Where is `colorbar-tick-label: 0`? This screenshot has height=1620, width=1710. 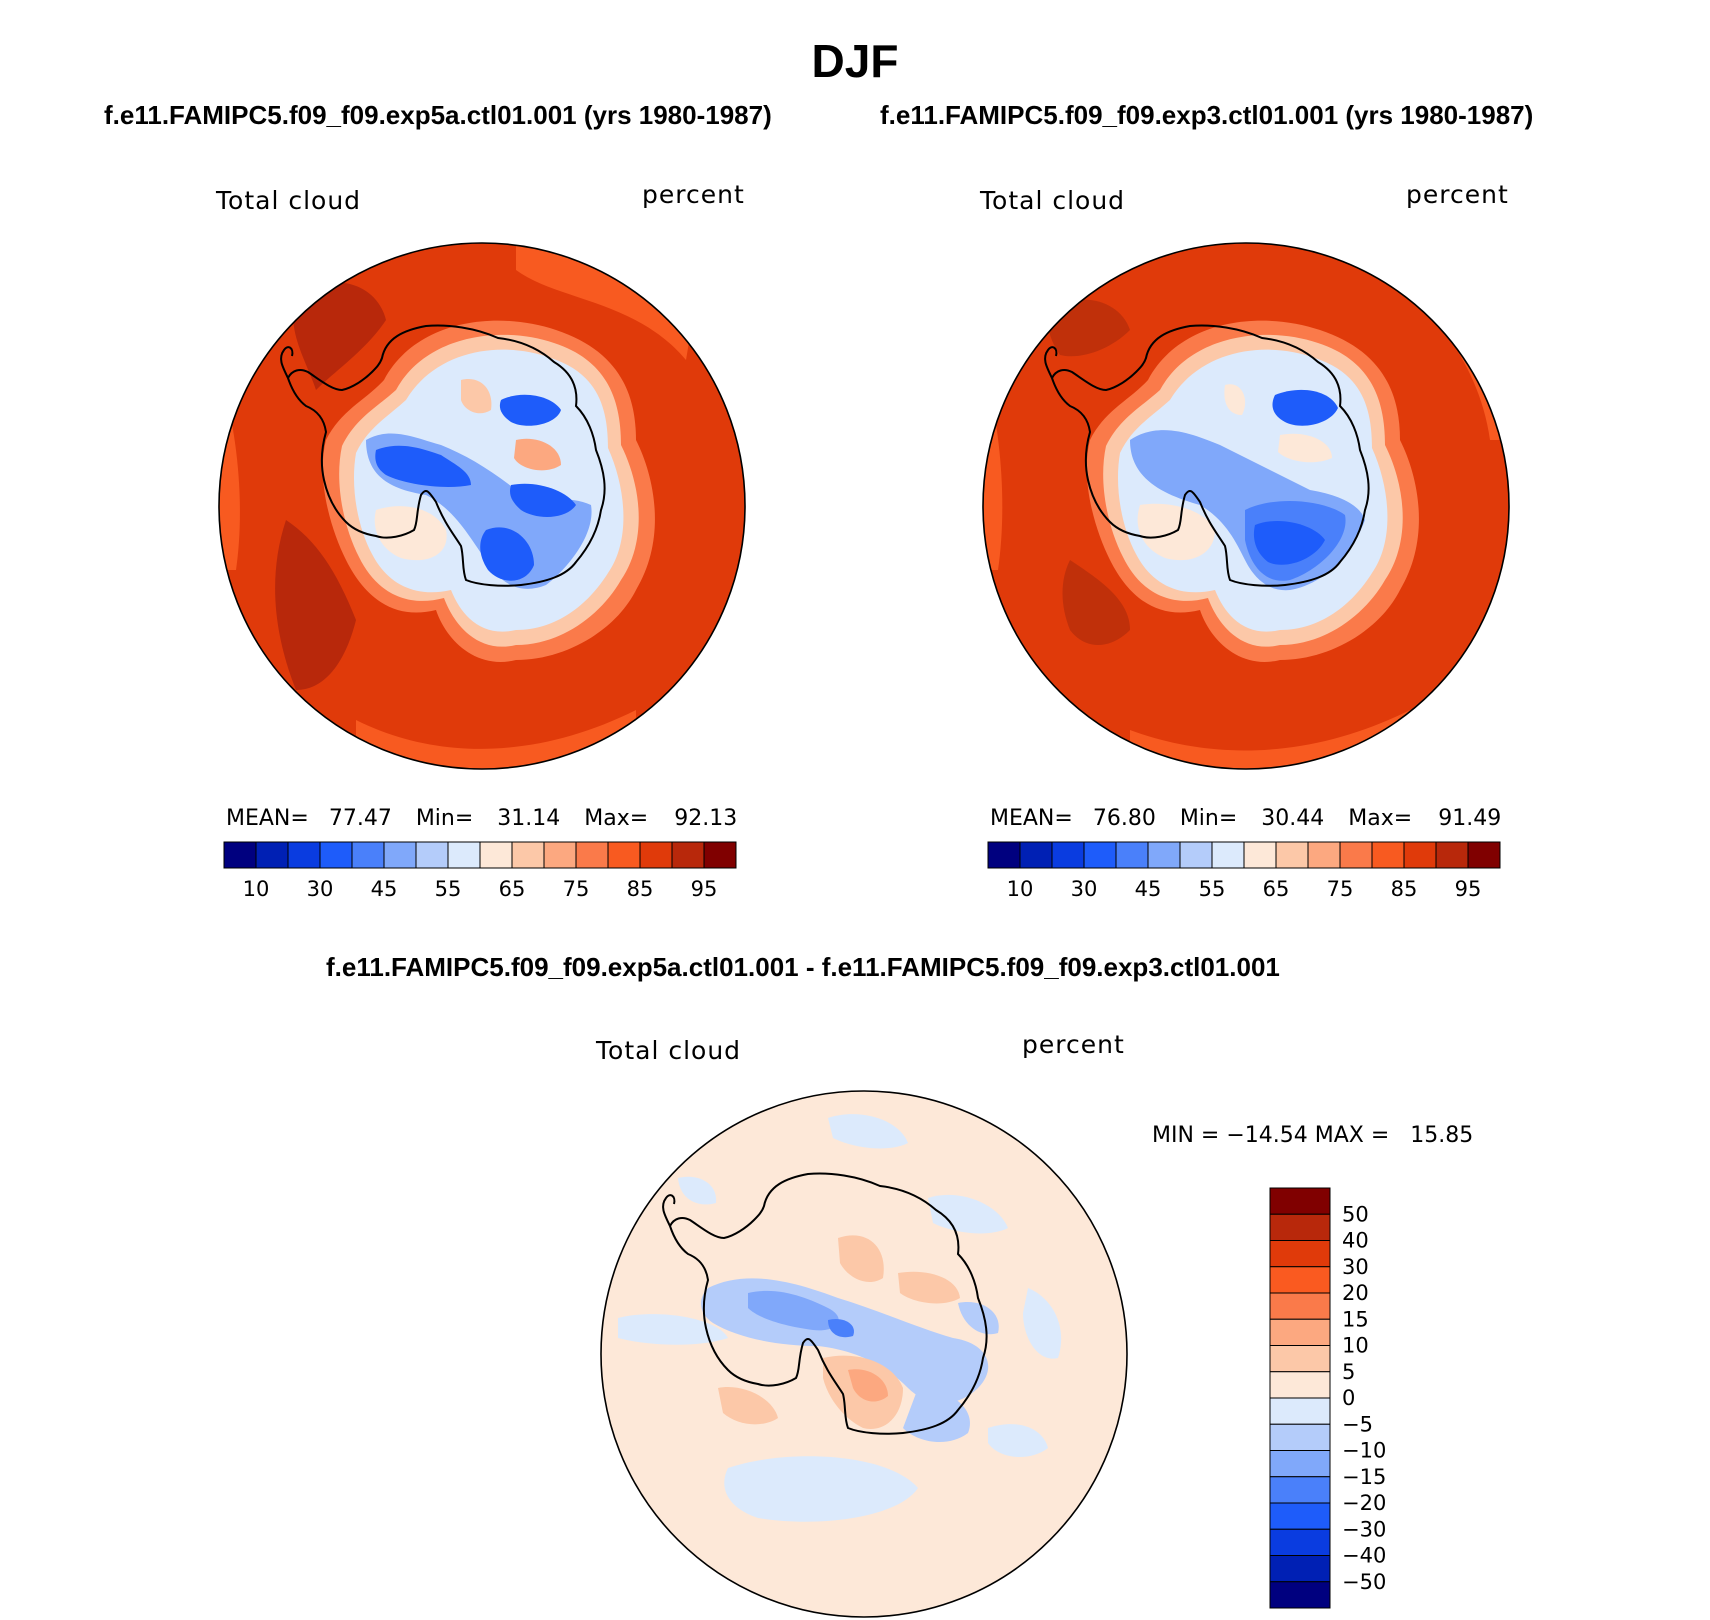
colorbar-tick-label: 0 is located at coordinates (1348, 1398).